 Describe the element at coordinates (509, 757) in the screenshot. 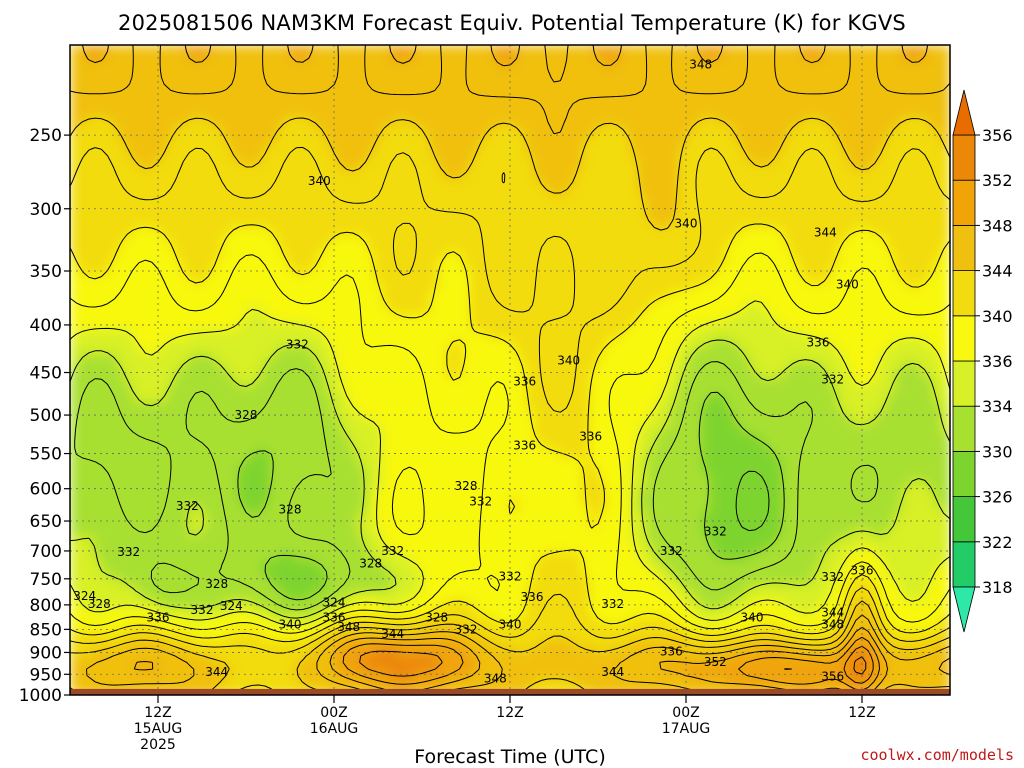

I see `x-axis-label: Forecast Time (UTC)` at that location.